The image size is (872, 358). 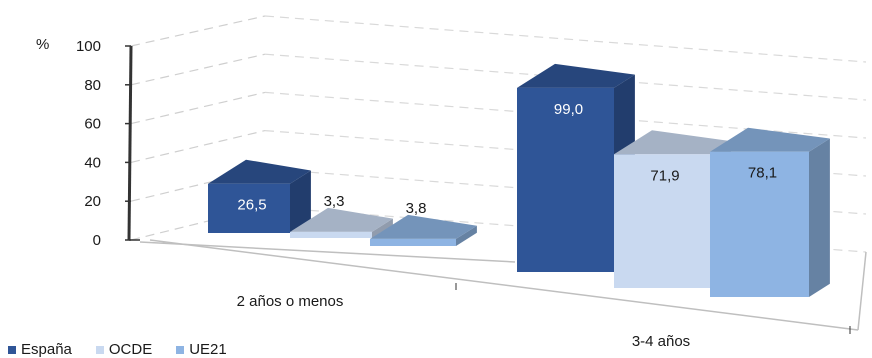 I want to click on category-labels: 2 años o menos 3-4 años, so click(x=464, y=321).